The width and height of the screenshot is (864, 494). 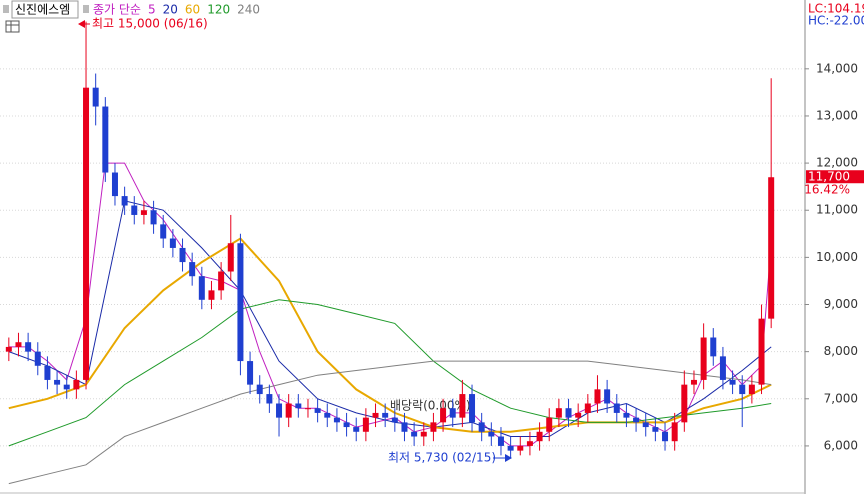 What do you see at coordinates (841, 351) in the screenshot?
I see `y-tick-label: 8,000` at bounding box center [841, 351].